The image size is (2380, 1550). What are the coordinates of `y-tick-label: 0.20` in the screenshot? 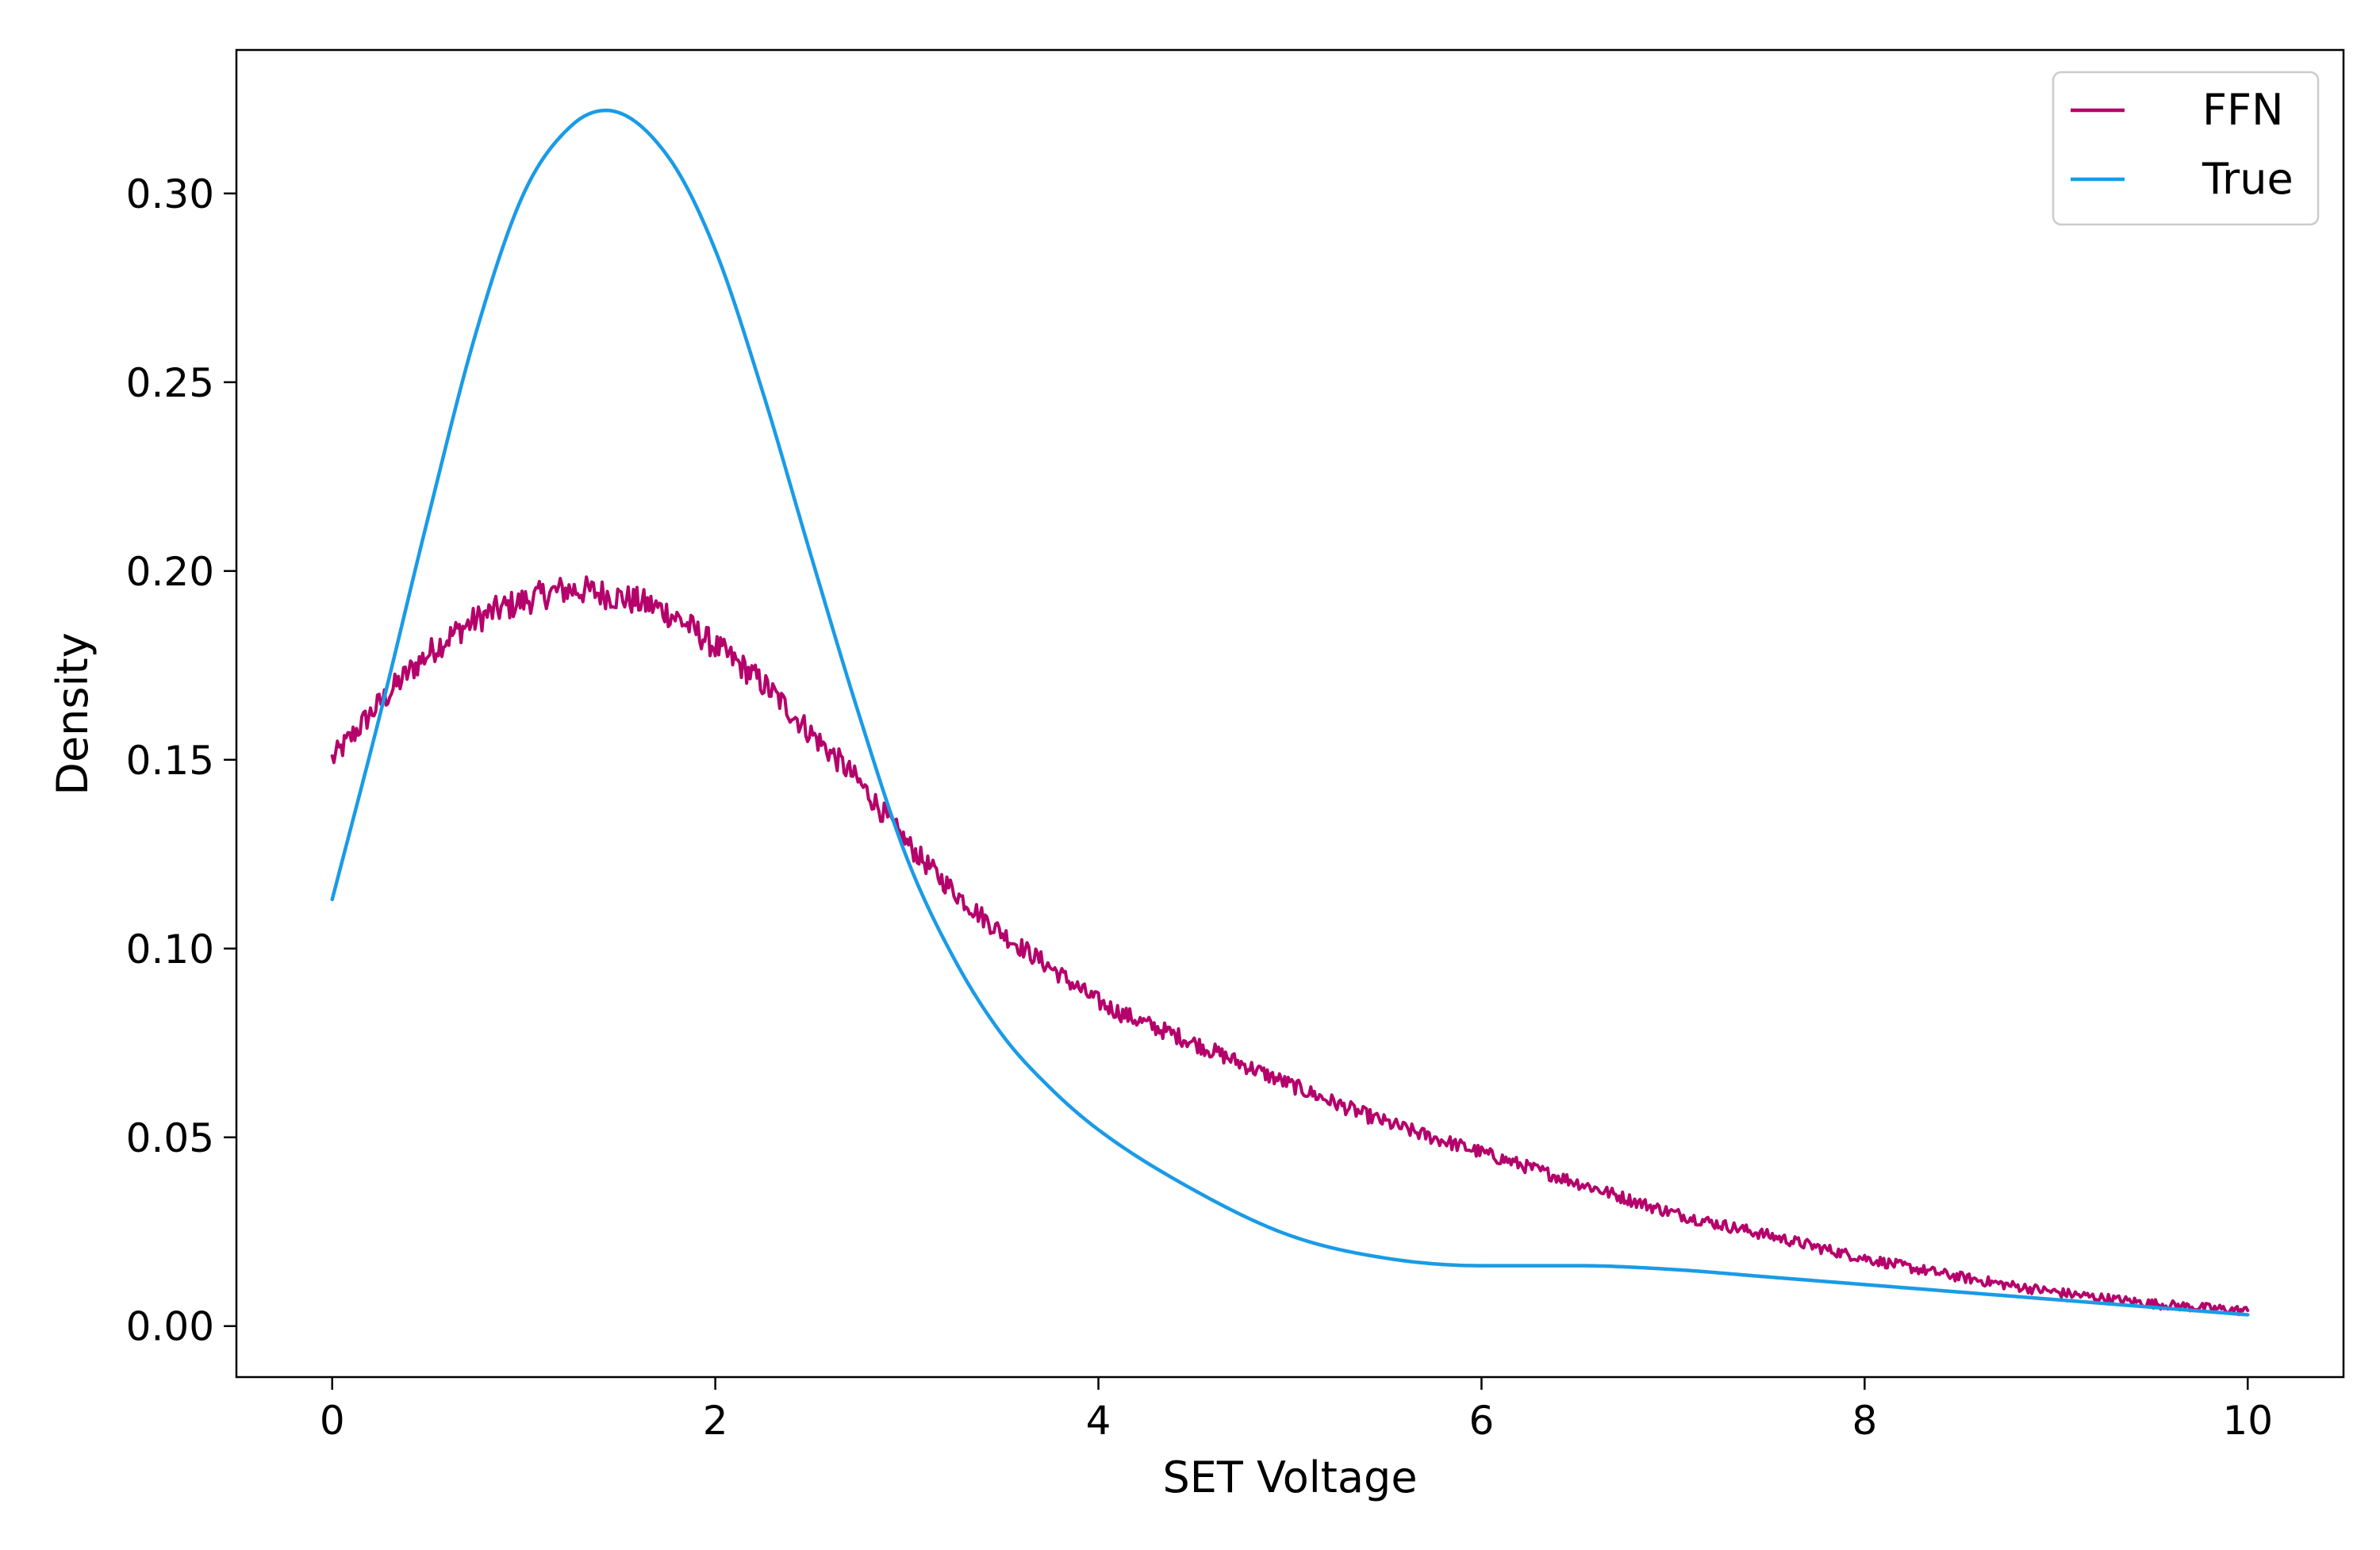 It's located at (170, 572).